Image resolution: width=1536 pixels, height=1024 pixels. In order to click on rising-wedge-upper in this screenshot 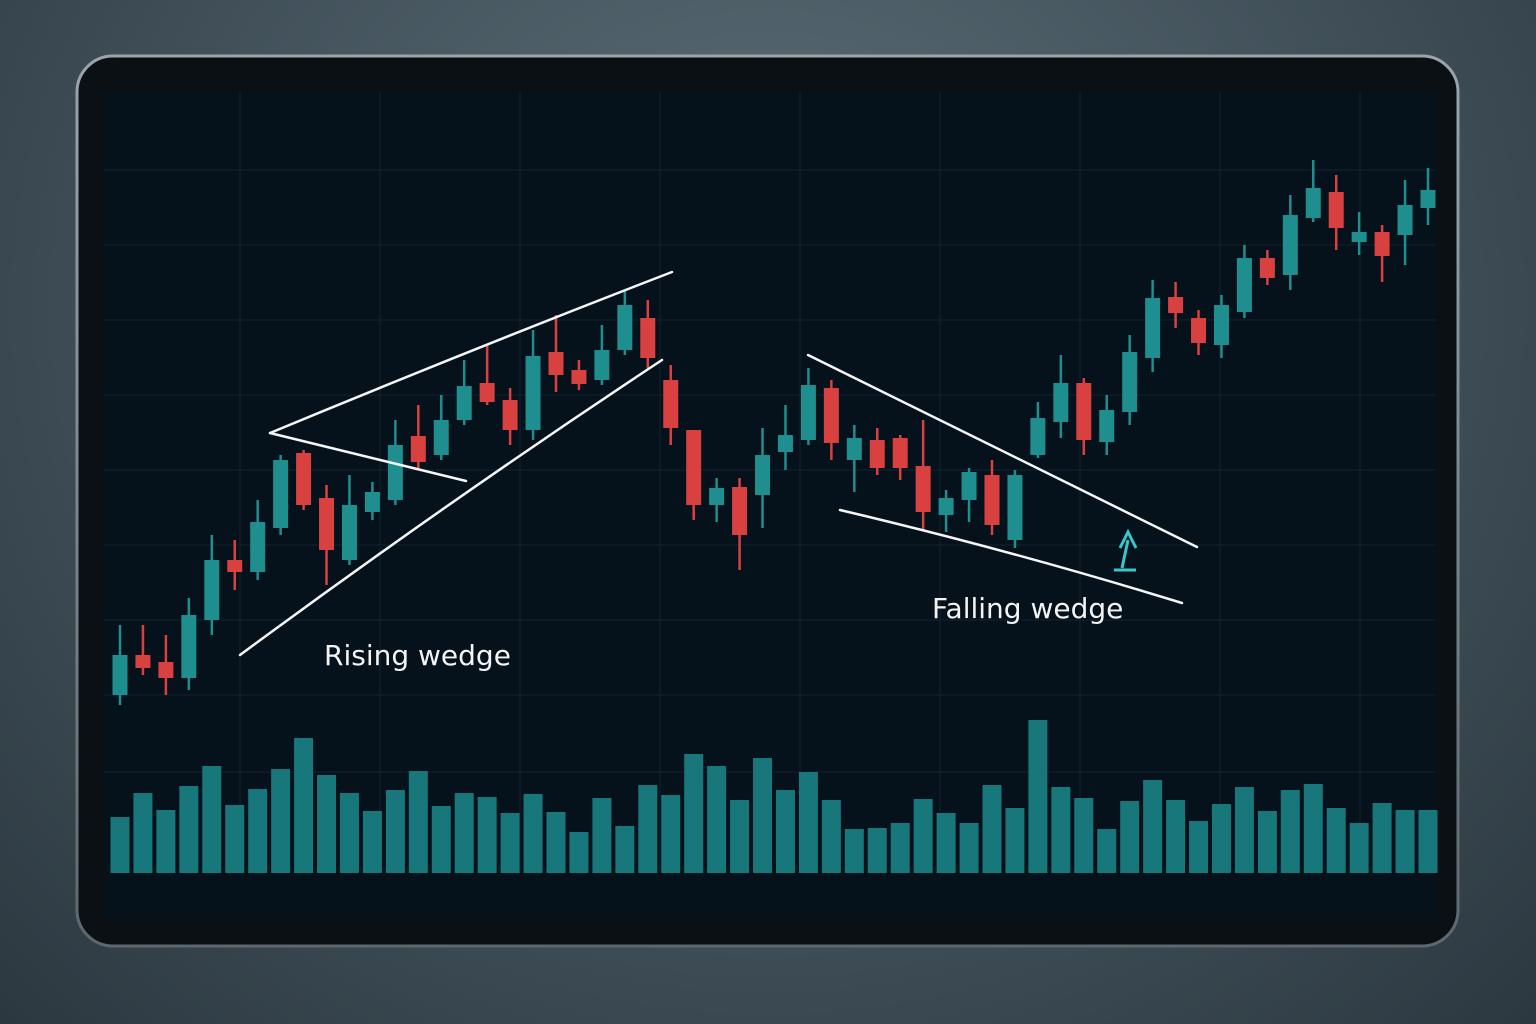, I will do `click(471, 352)`.